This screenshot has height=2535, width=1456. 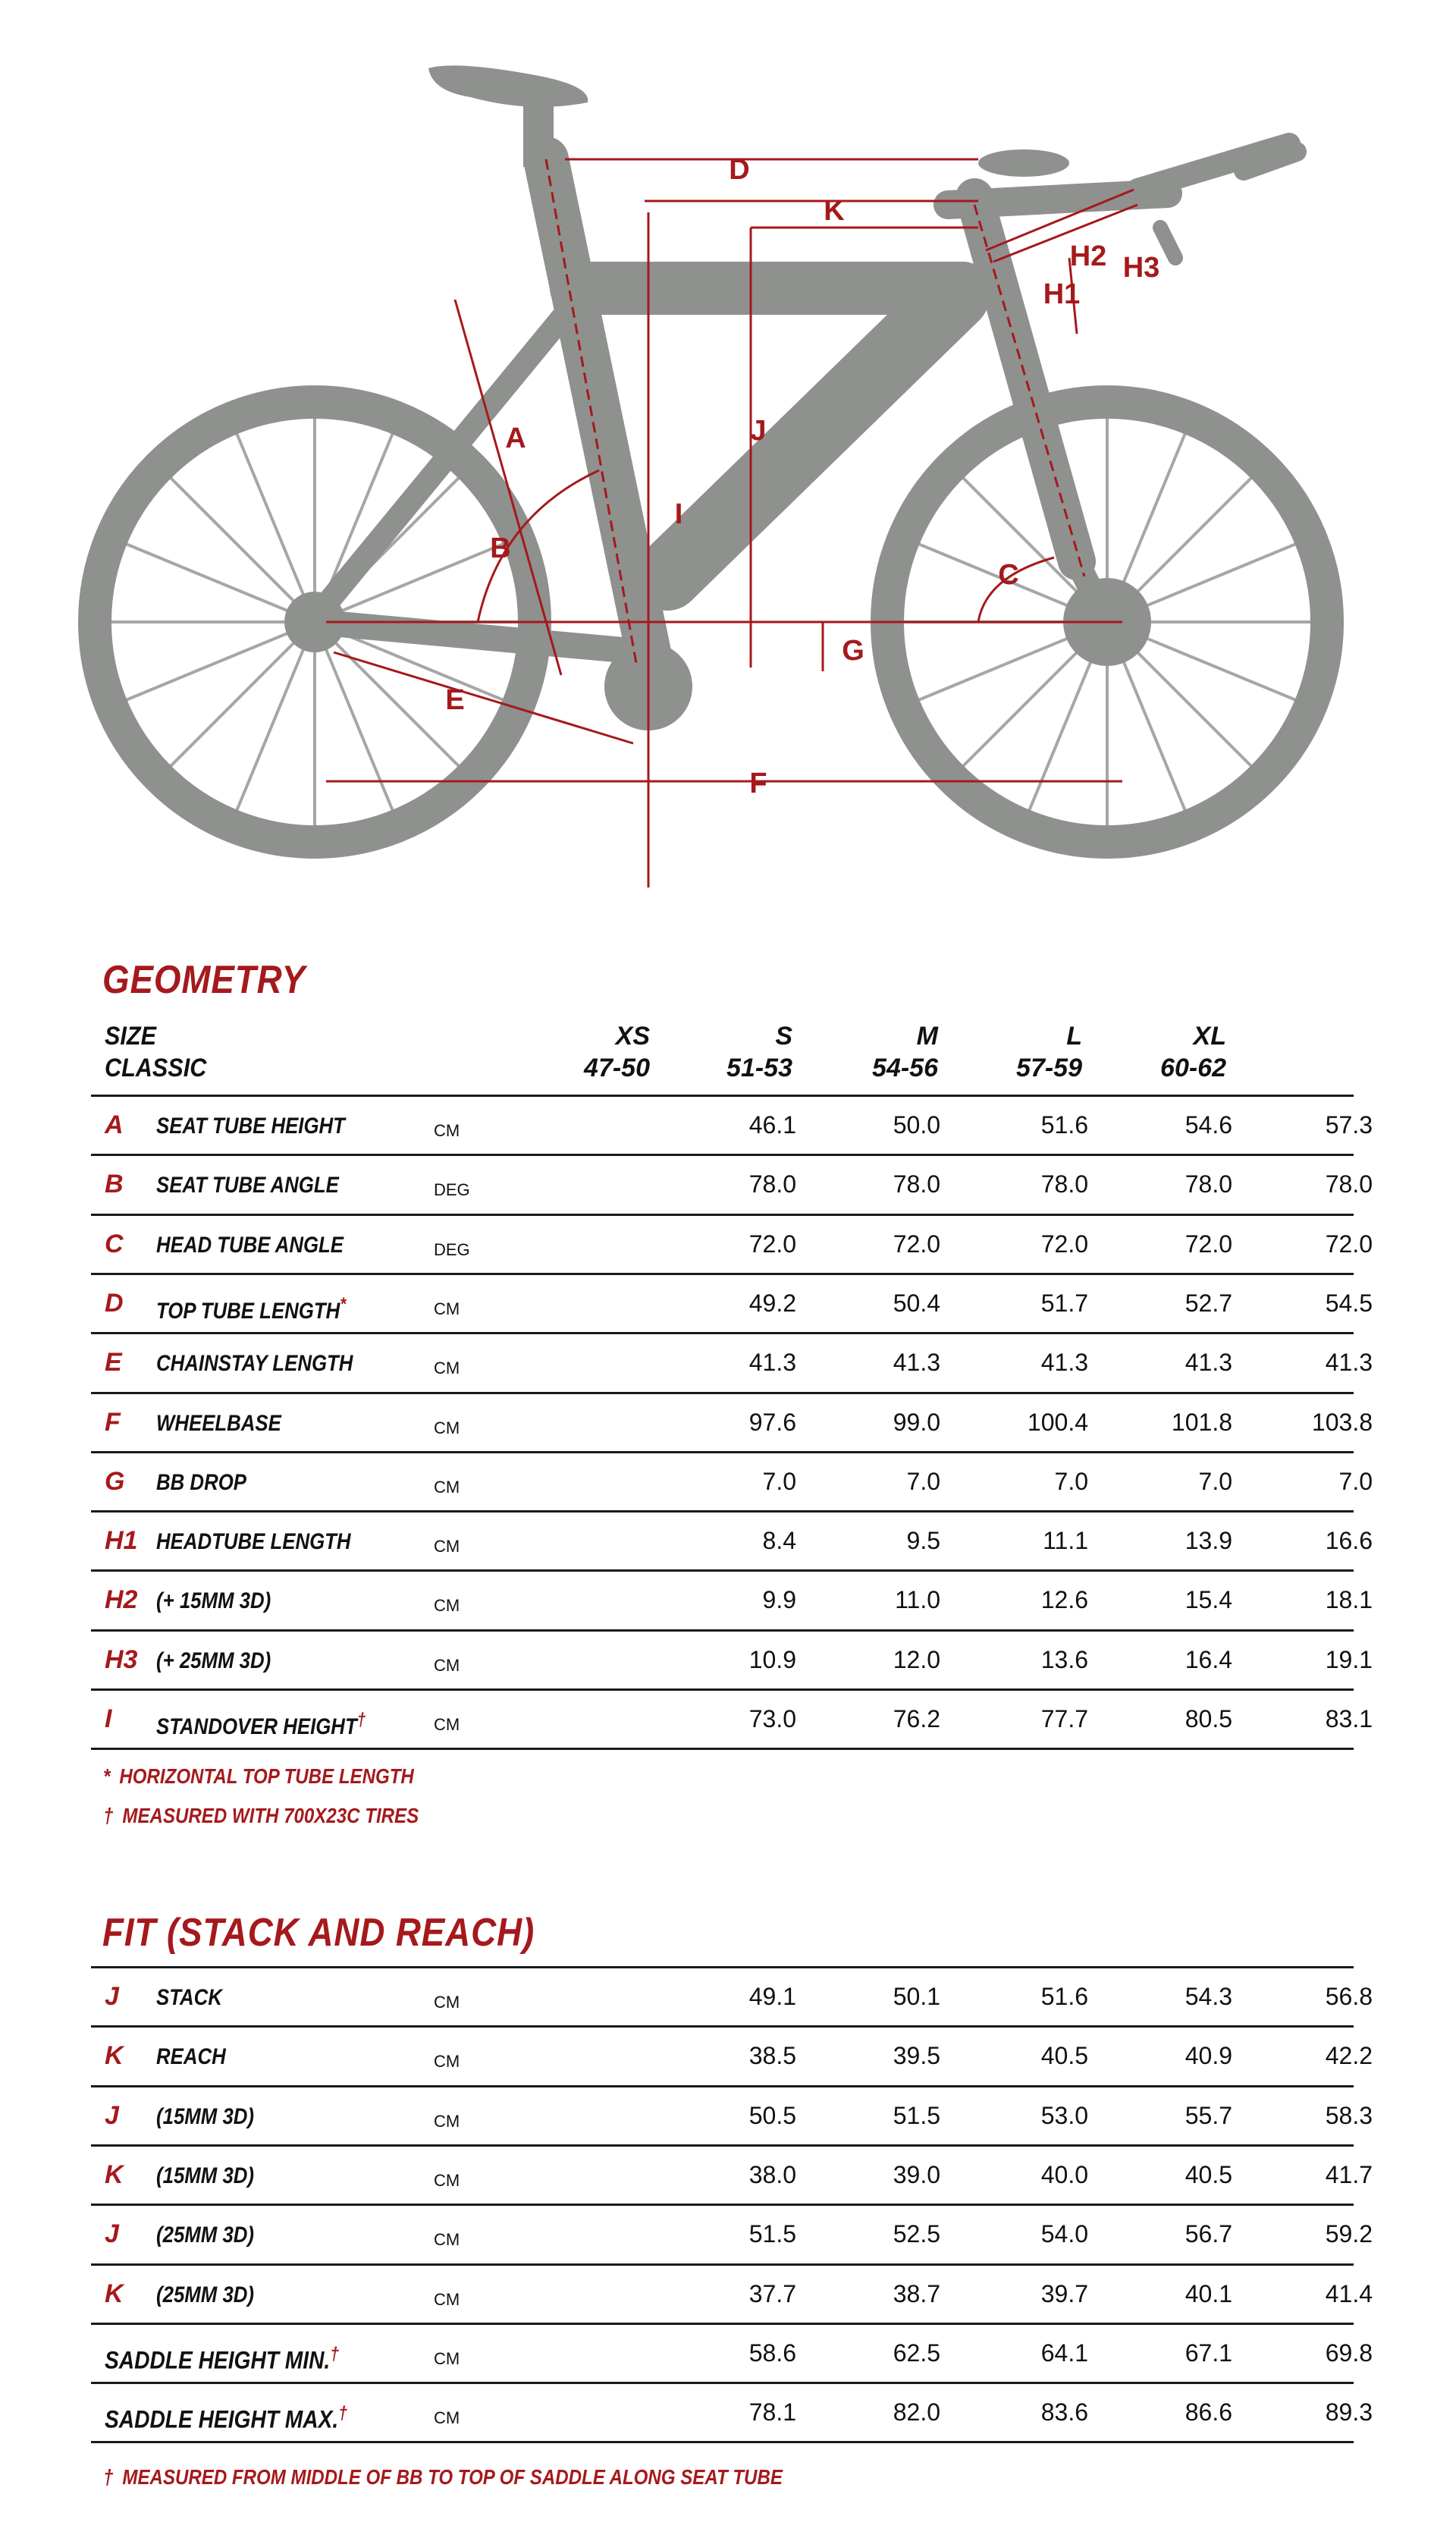 What do you see at coordinates (1208, 1184) in the screenshot?
I see `cell-value: 78.0` at bounding box center [1208, 1184].